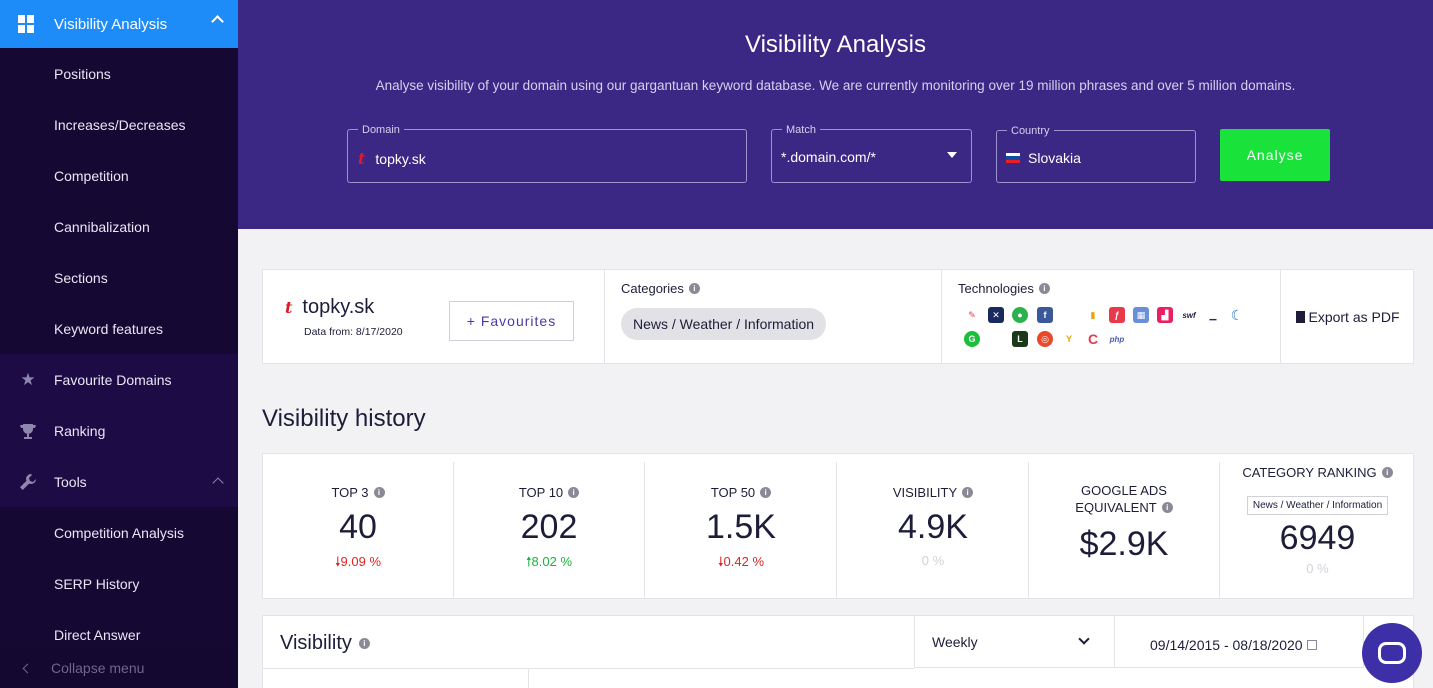  I want to click on export-pdf-button: Export as PDF, so click(1348, 316).